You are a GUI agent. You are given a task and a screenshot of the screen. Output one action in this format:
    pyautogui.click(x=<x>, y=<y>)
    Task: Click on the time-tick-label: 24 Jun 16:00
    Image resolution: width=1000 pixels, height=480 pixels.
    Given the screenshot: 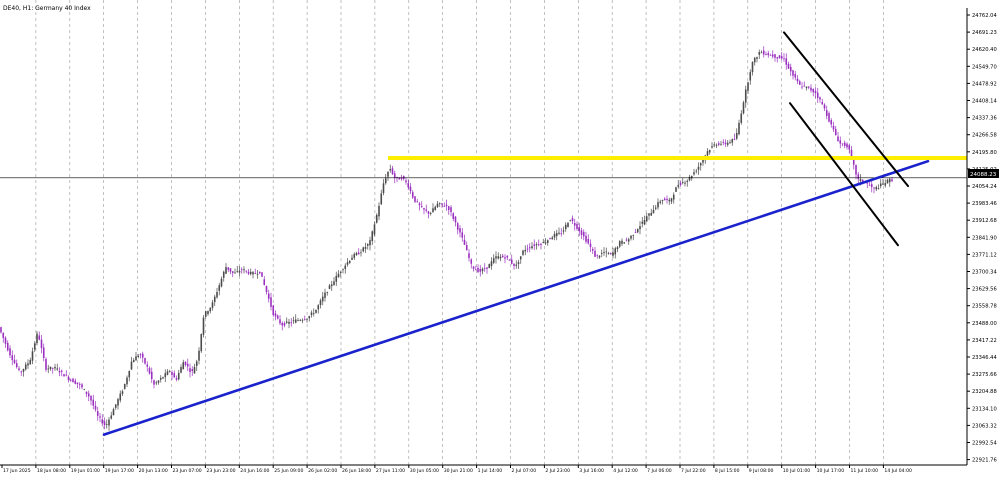 What is the action you would take?
    pyautogui.click(x=254, y=471)
    